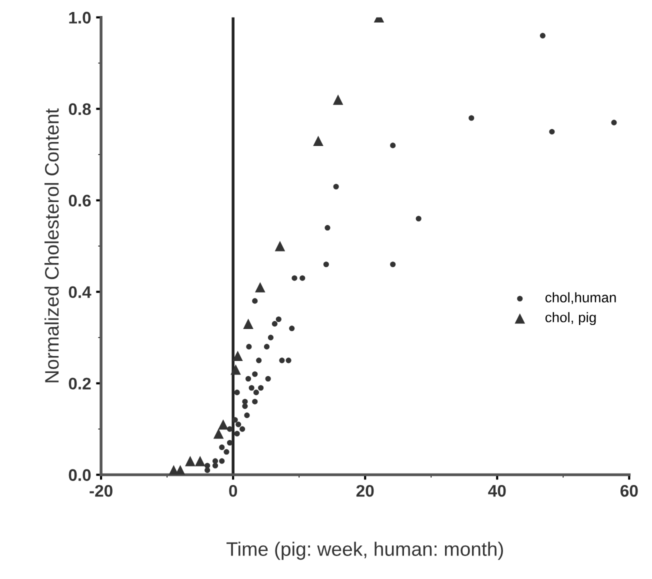 The height and width of the screenshot is (579, 652). What do you see at coordinates (80, 292) in the screenshot?
I see `y-tick-label: 0.4` at bounding box center [80, 292].